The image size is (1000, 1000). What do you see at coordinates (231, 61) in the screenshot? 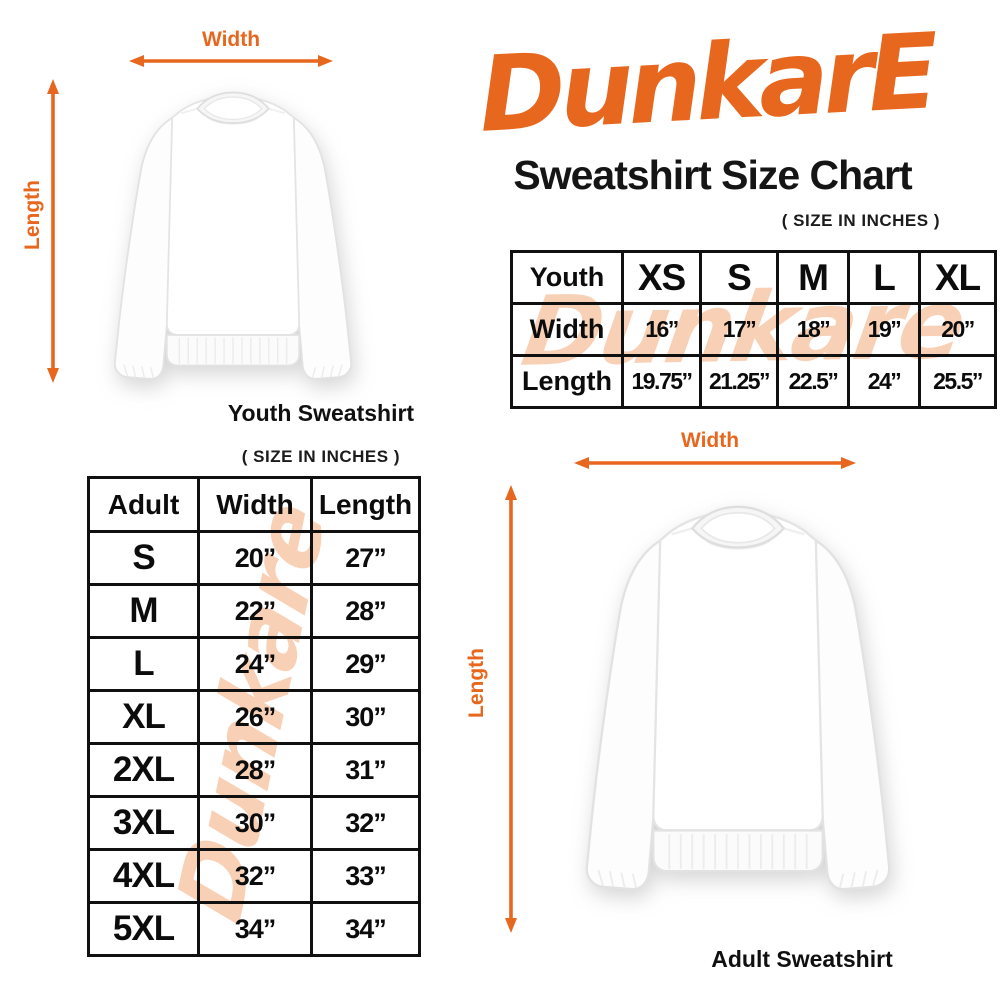
I see `youth-width-arrow` at bounding box center [231, 61].